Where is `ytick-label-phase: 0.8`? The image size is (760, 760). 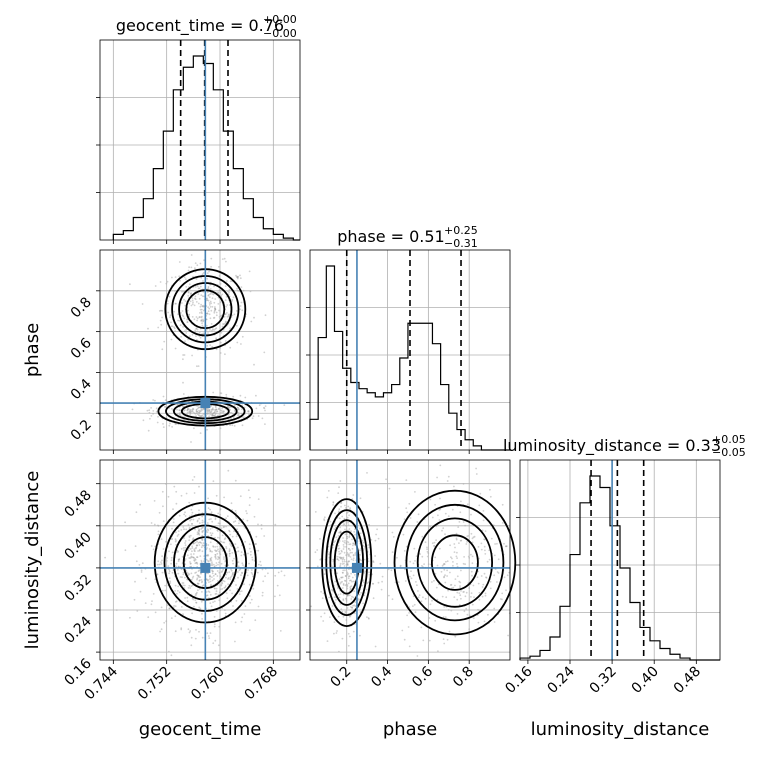
ytick-label-phase: 0.8 is located at coordinates (81, 307).